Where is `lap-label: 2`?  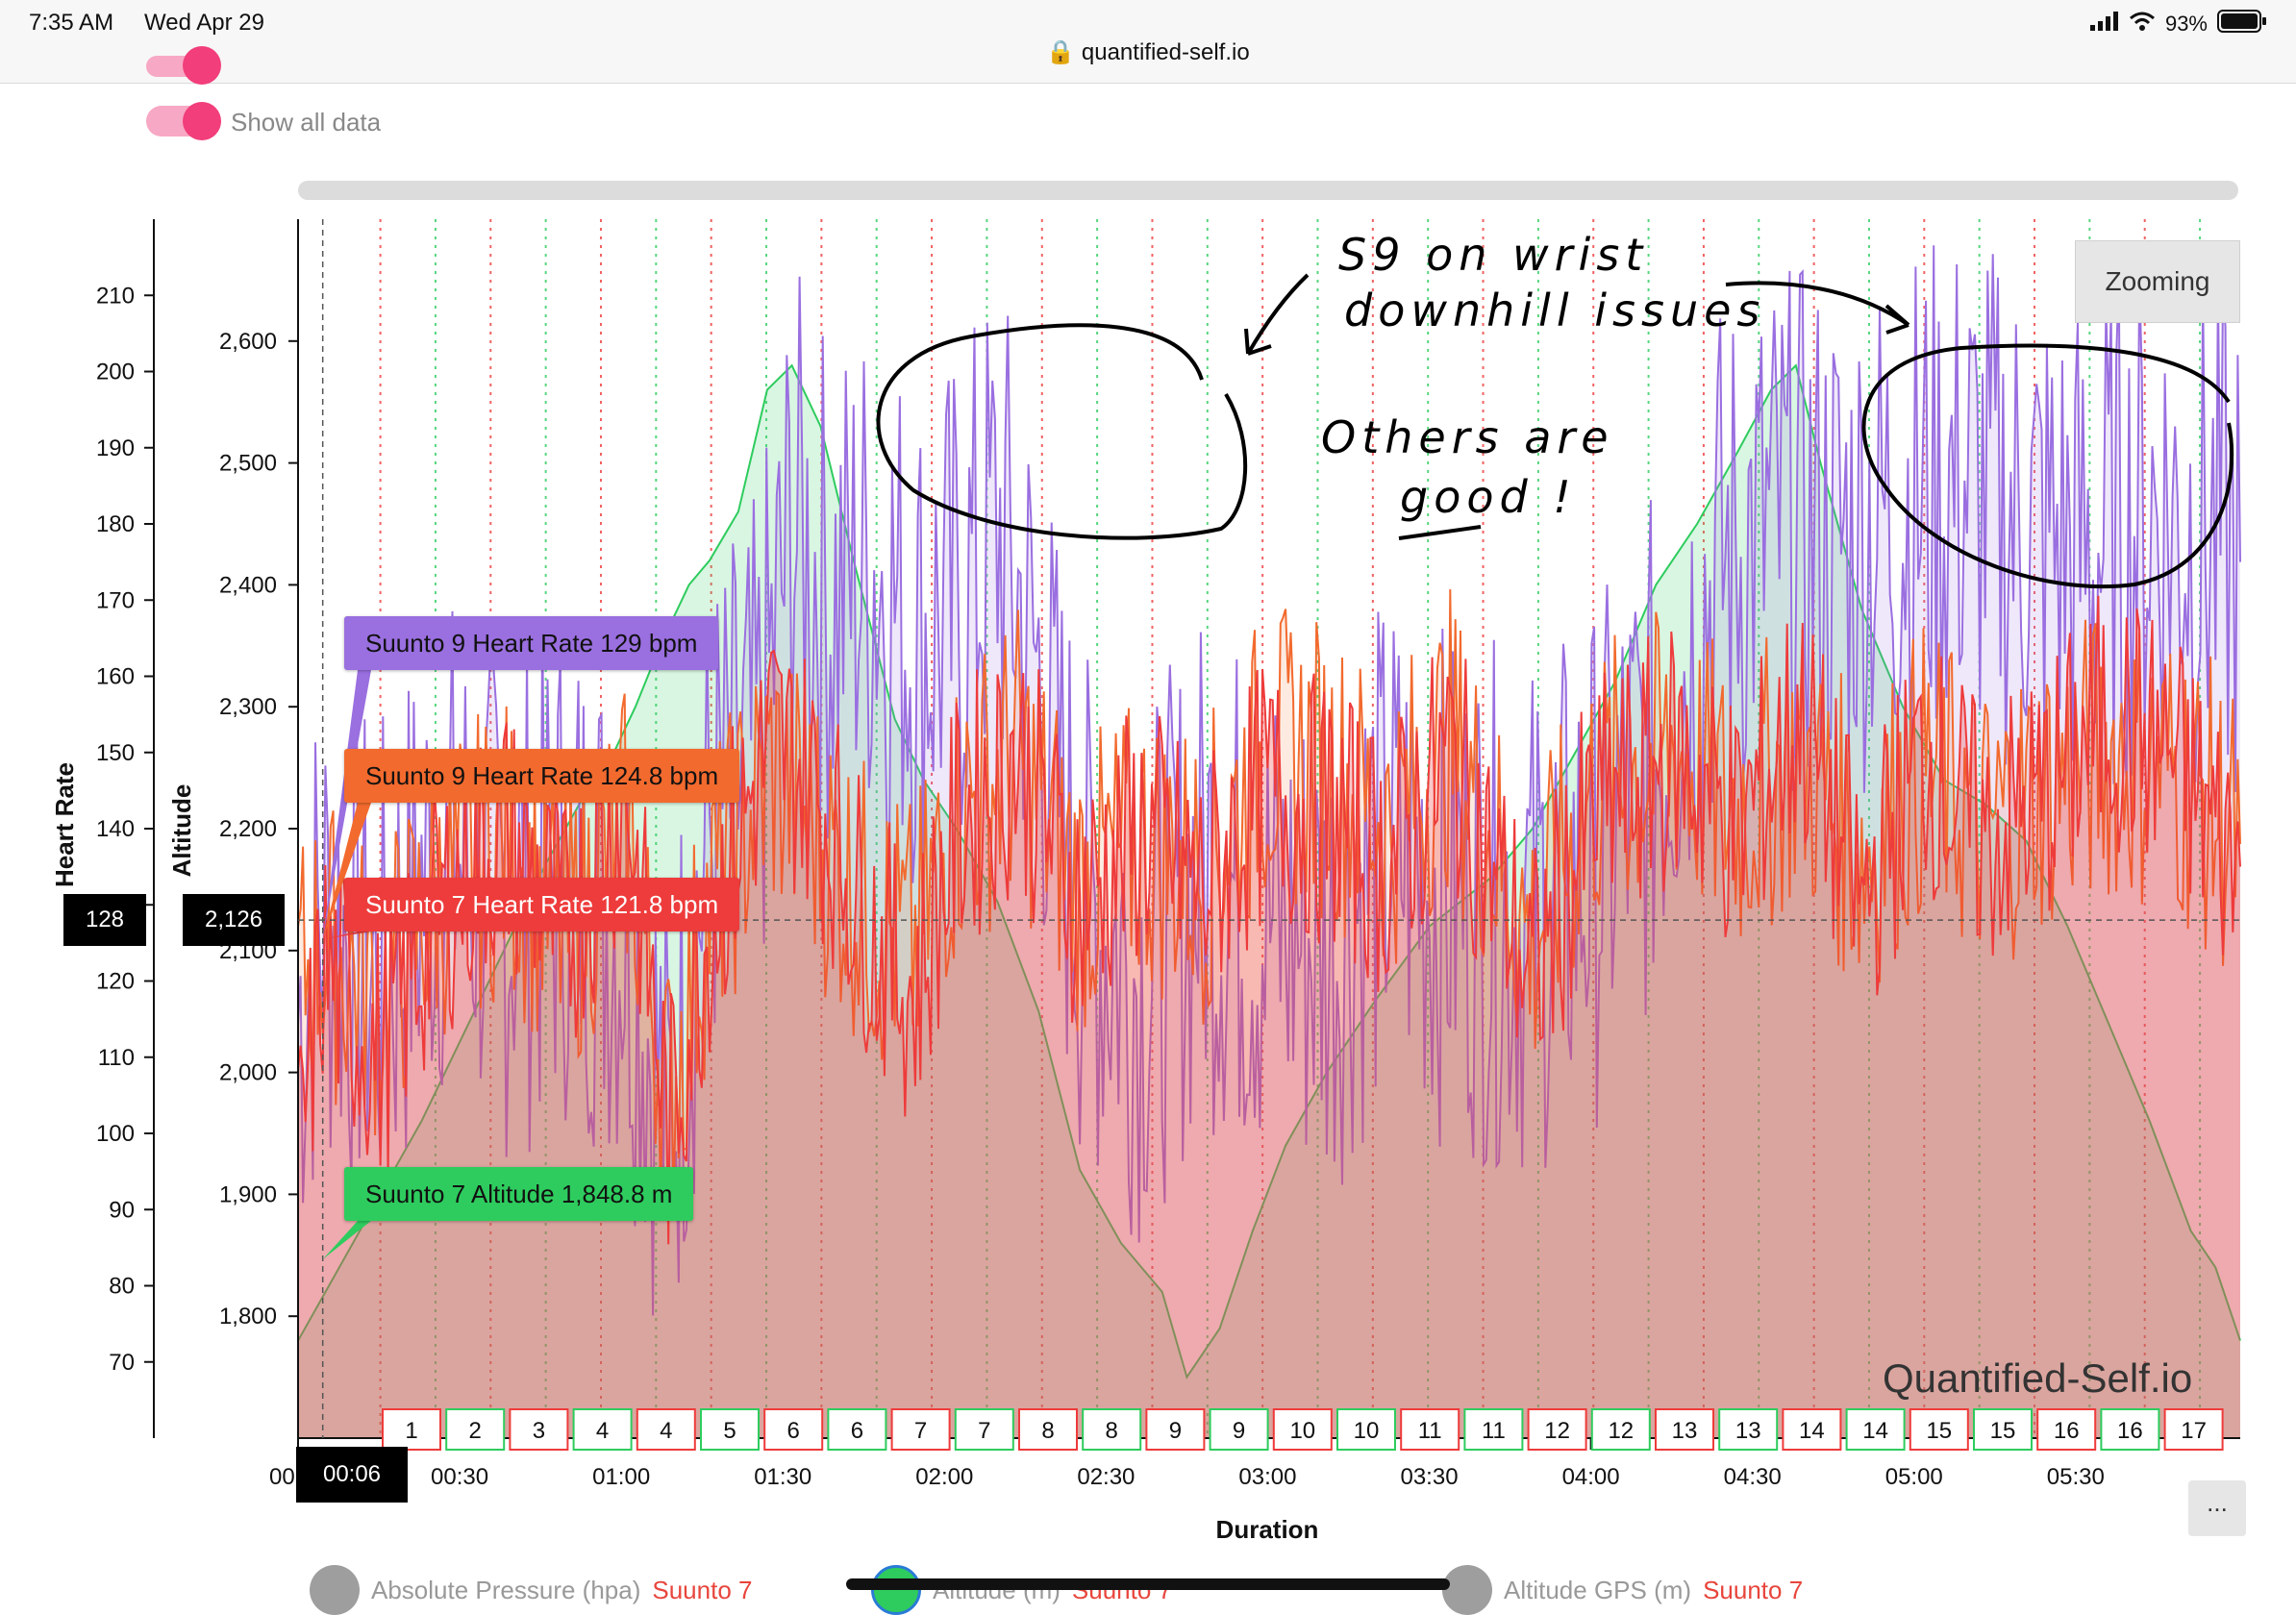 lap-label: 2 is located at coordinates (475, 1431).